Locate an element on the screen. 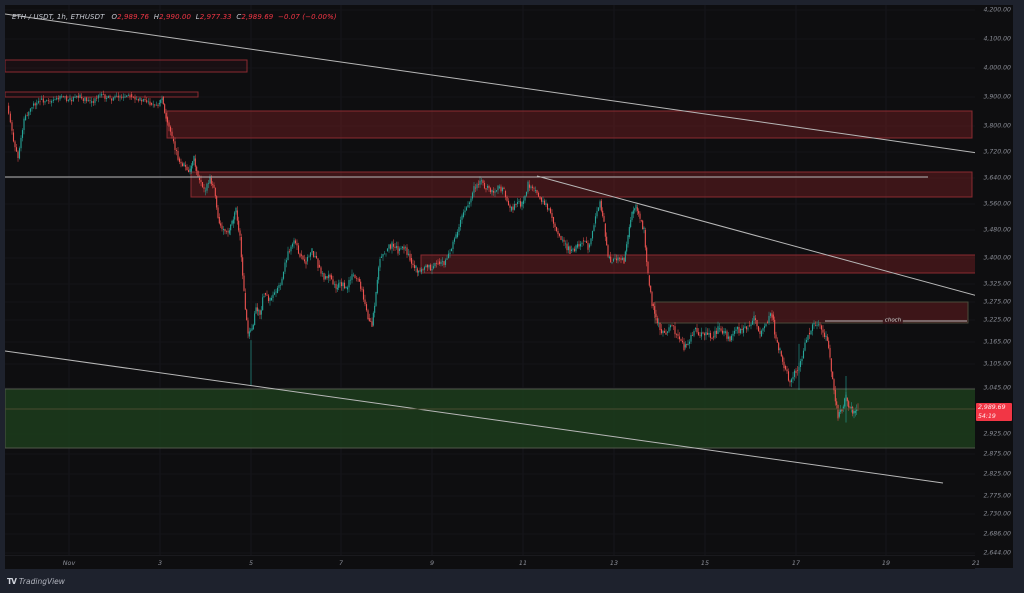 Image resolution: width=1024 pixels, height=593 pixels. time-tick-label: 5 is located at coordinates (251, 563).